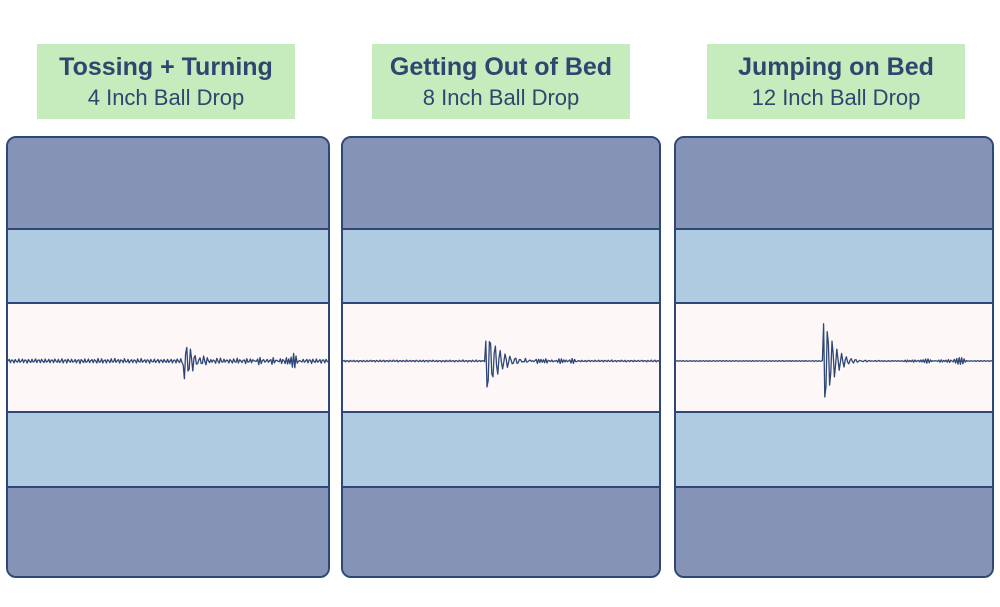  What do you see at coordinates (501, 66) in the screenshot?
I see `label-title: Getting Out of Bed` at bounding box center [501, 66].